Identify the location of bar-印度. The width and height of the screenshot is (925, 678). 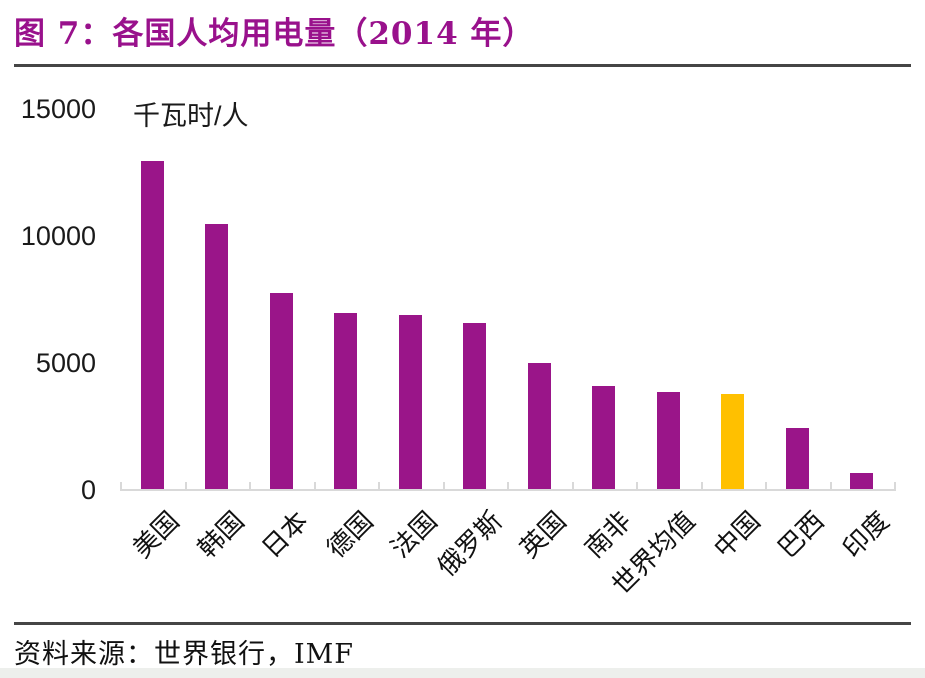
(862, 482).